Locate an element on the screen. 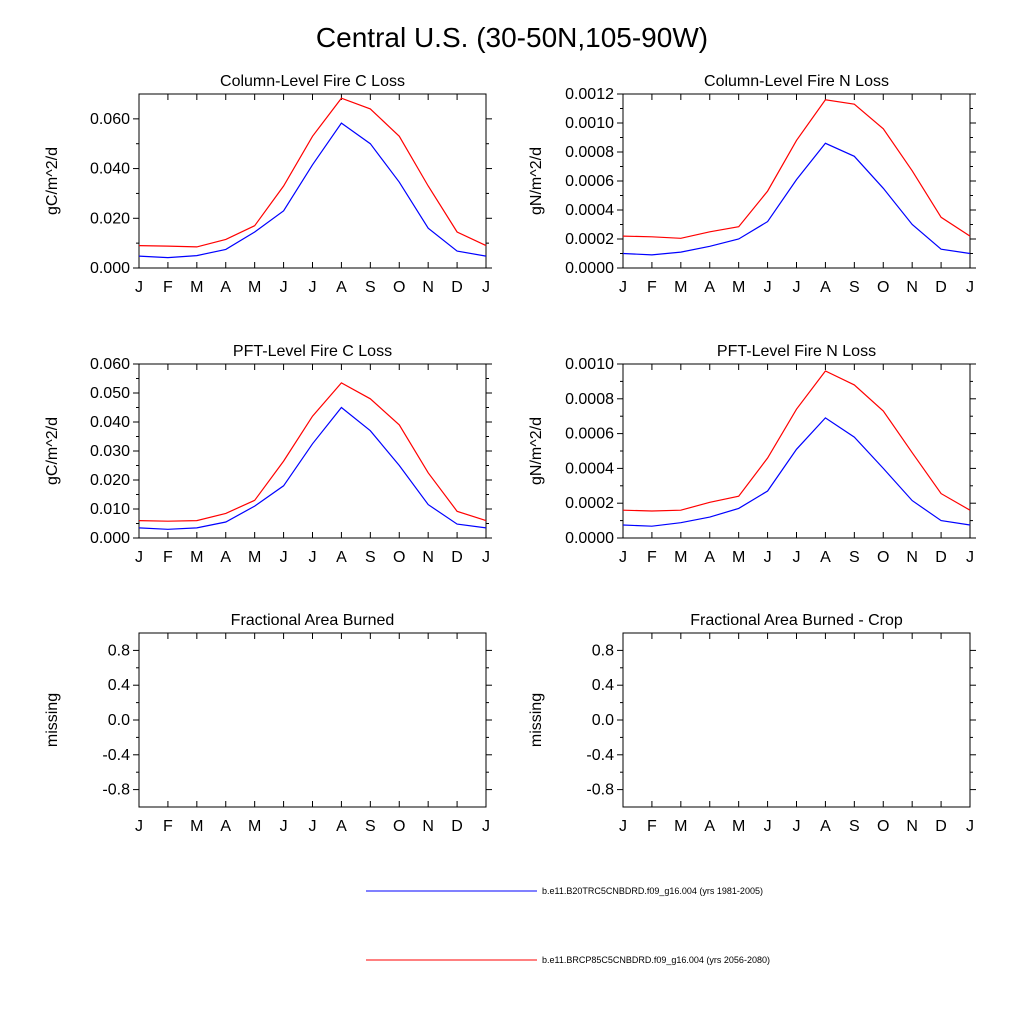  y-tick-label: 0.0000 is located at coordinates (589, 538).